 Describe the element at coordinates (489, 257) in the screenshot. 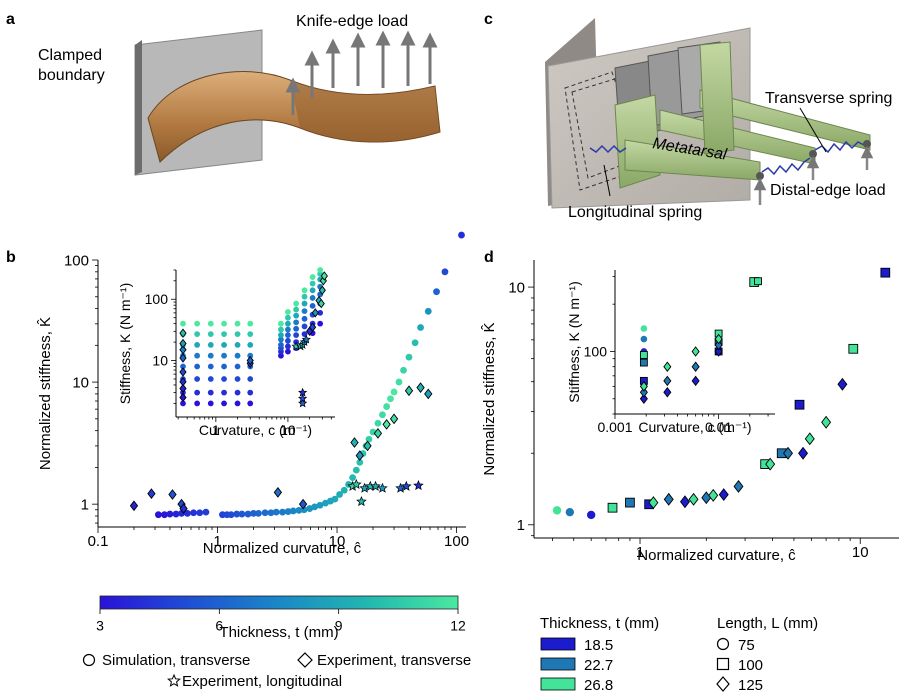

I see `panel-d-letter: d` at that location.